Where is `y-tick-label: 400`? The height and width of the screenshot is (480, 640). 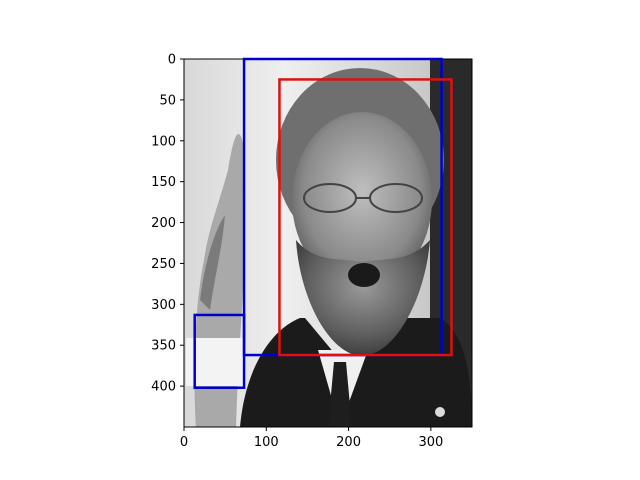
y-tick-label: 400 is located at coordinates (163, 387).